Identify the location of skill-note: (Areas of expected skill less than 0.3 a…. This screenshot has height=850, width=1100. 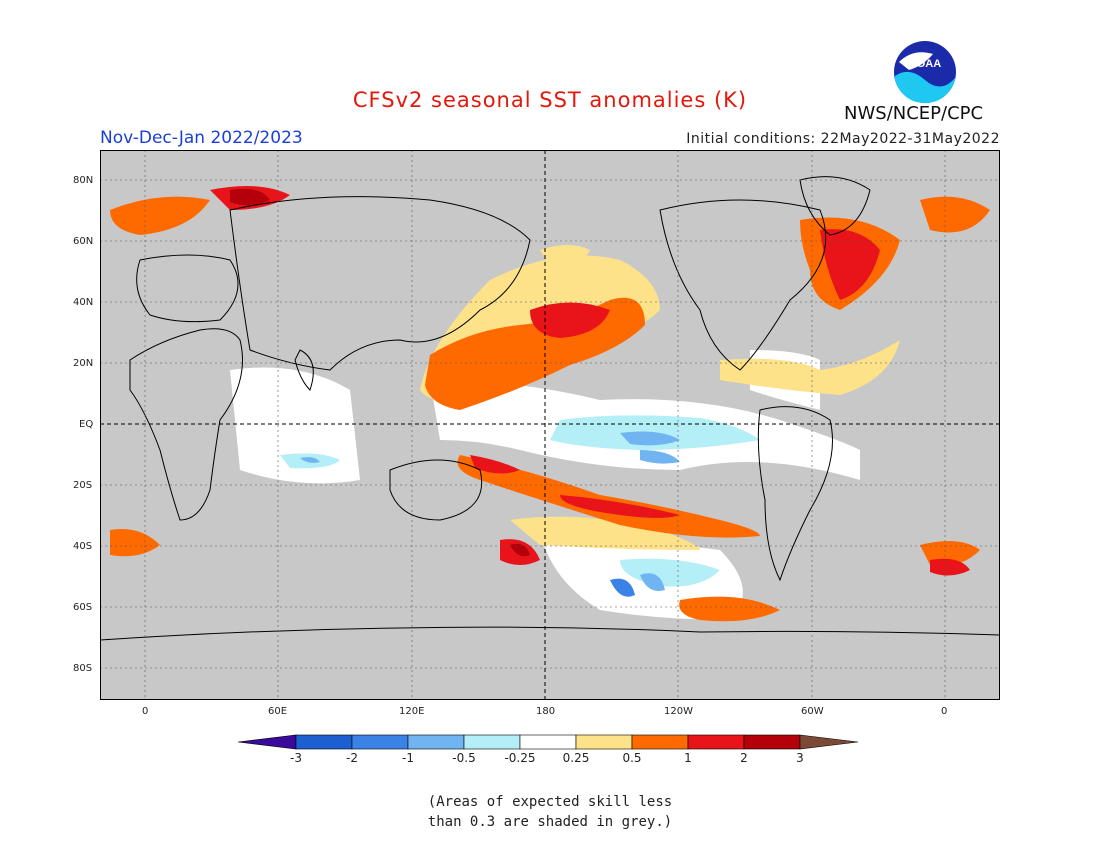
(550, 812).